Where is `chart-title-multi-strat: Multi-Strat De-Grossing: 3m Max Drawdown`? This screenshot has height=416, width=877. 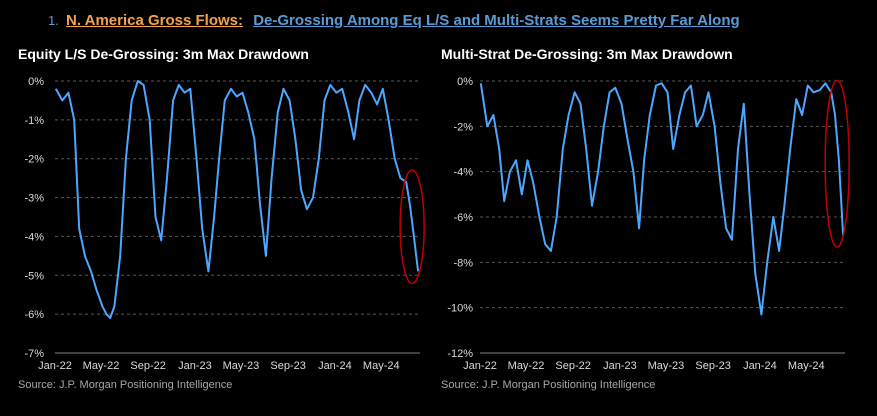 chart-title-multi-strat: Multi-Strat De-Grossing: 3m Max Drawdown is located at coordinates (587, 54).